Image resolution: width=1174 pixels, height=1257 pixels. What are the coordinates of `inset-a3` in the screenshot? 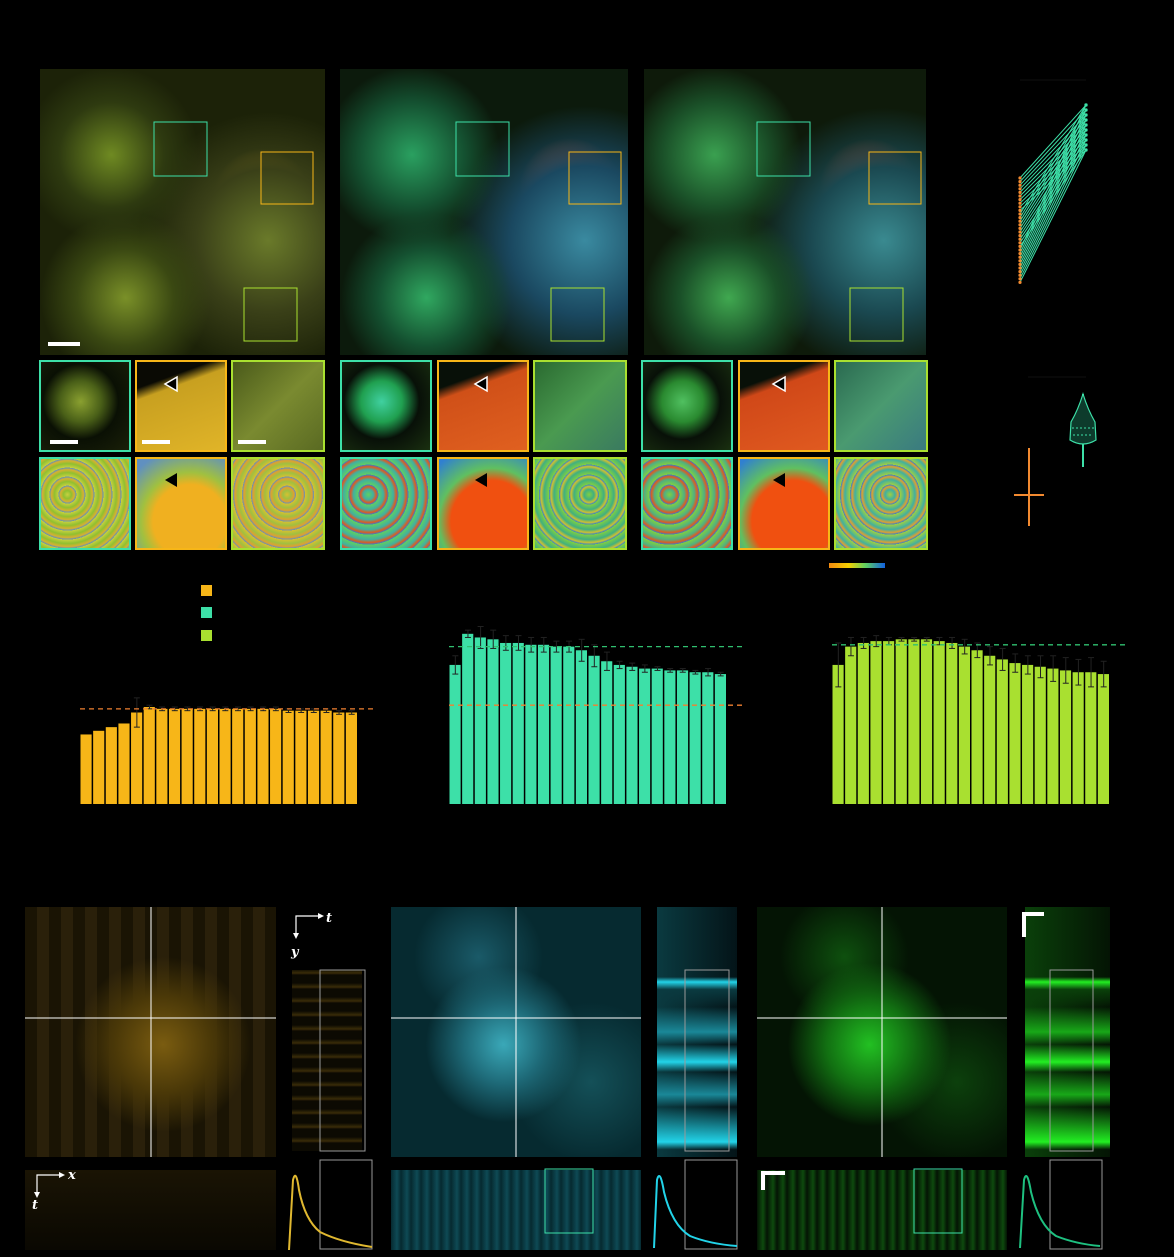 It's located at (278, 406).